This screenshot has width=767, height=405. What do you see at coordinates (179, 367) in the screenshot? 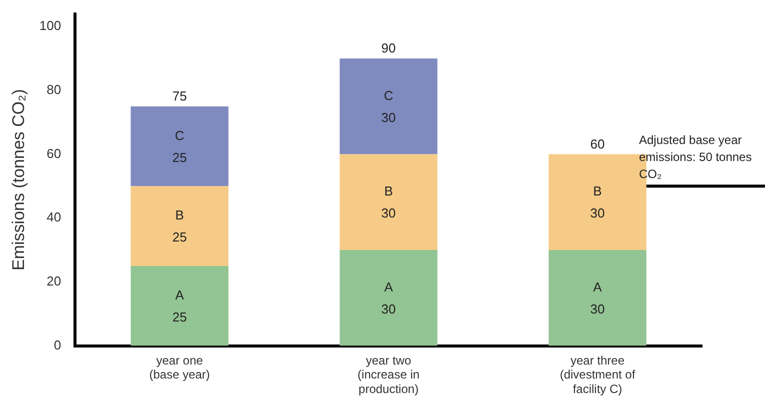
I see `x-tick-label: year one (base year)` at bounding box center [179, 367].